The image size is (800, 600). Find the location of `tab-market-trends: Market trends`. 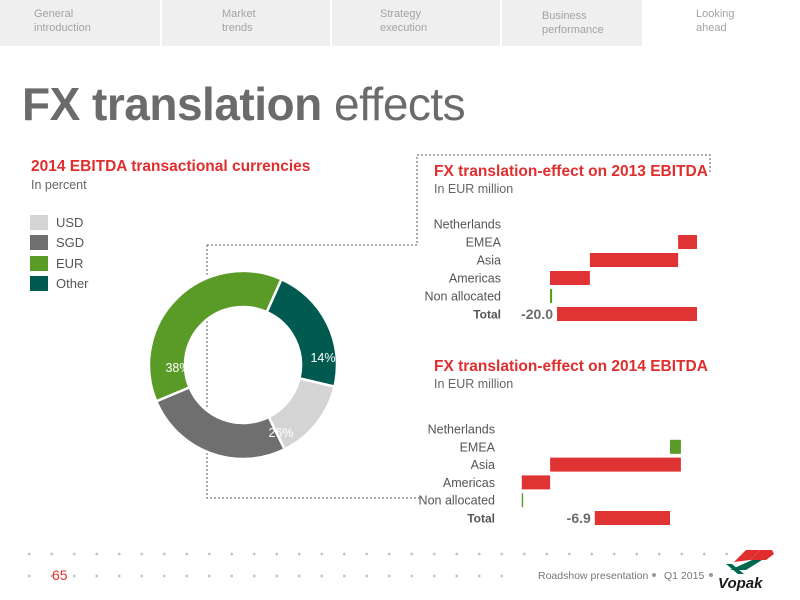

tab-market-trends: Market trends is located at coordinates (247, 23).